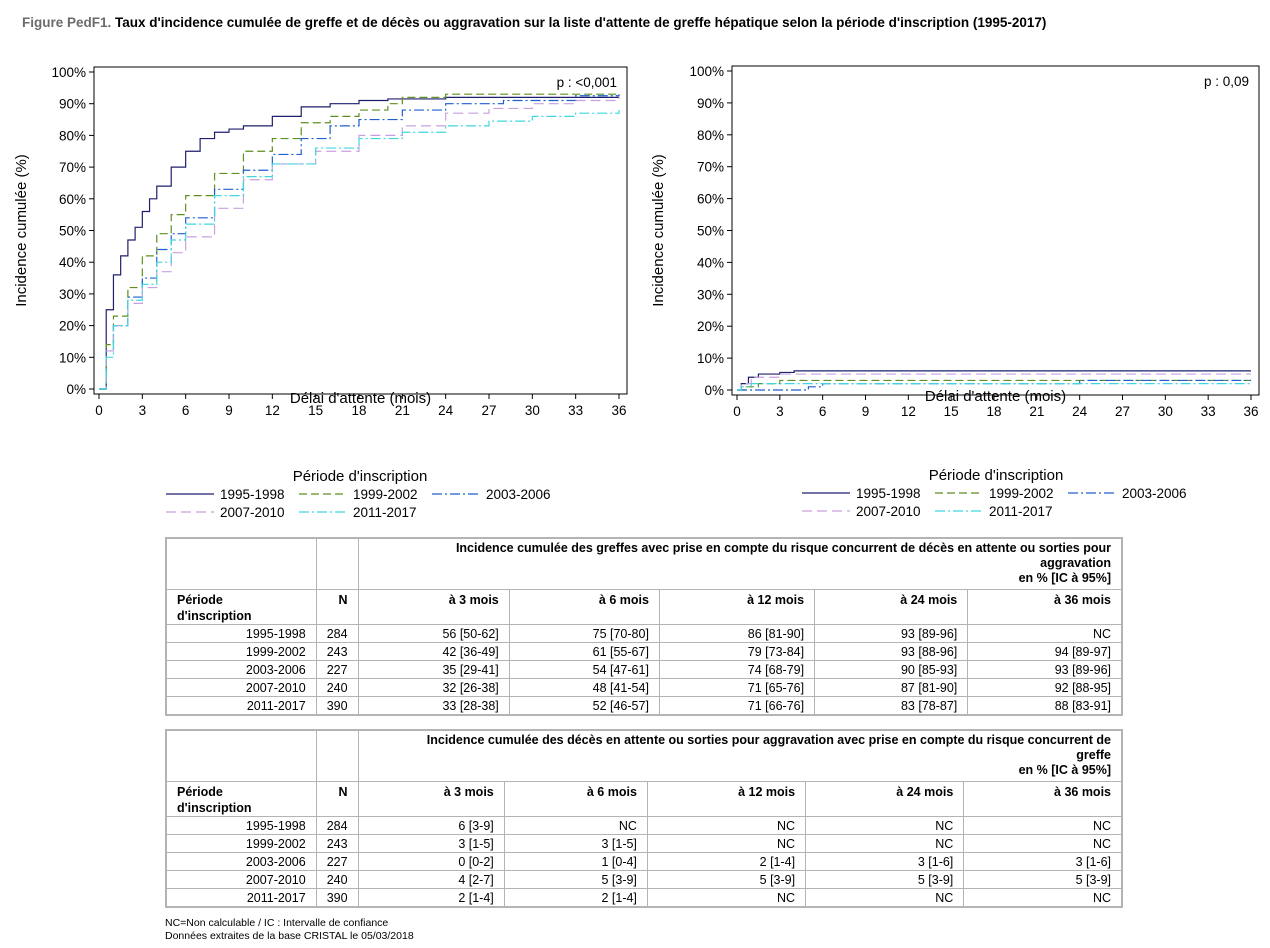 This screenshot has height=948, width=1270. Describe the element at coordinates (433, 669) in the screenshot. I see `value-cell: 35 [29-41]` at that location.